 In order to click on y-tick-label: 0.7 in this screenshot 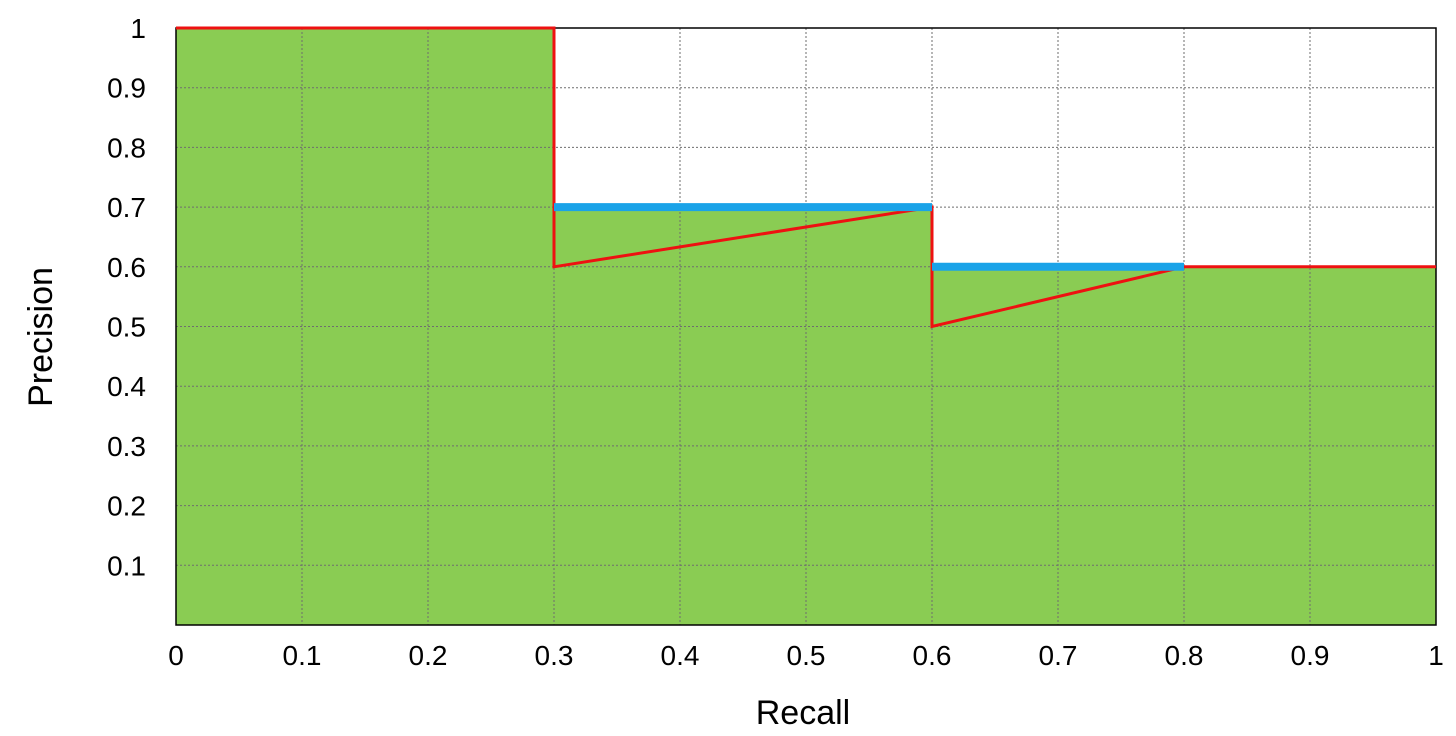, I will do `click(126, 207)`.